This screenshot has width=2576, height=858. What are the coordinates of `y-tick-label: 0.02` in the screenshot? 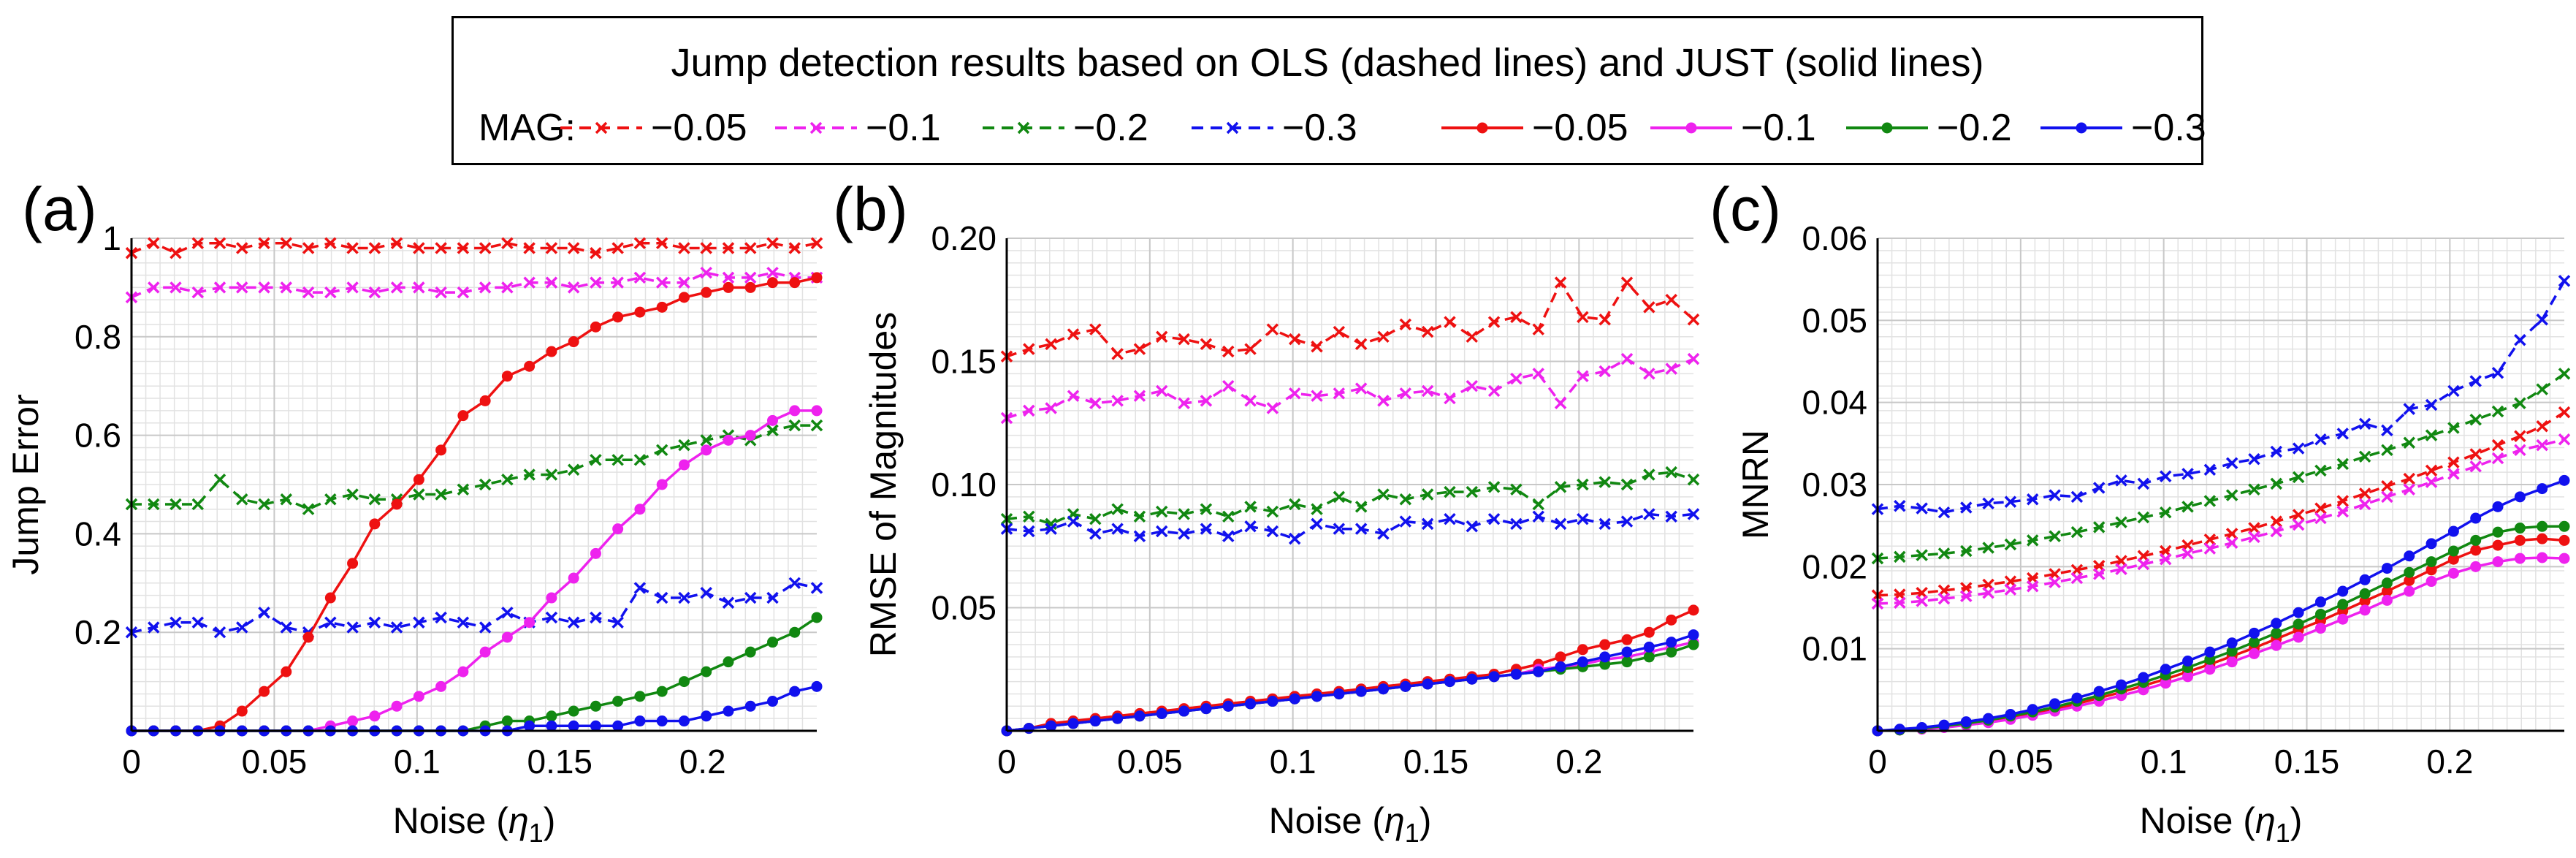 It's located at (1834, 566).